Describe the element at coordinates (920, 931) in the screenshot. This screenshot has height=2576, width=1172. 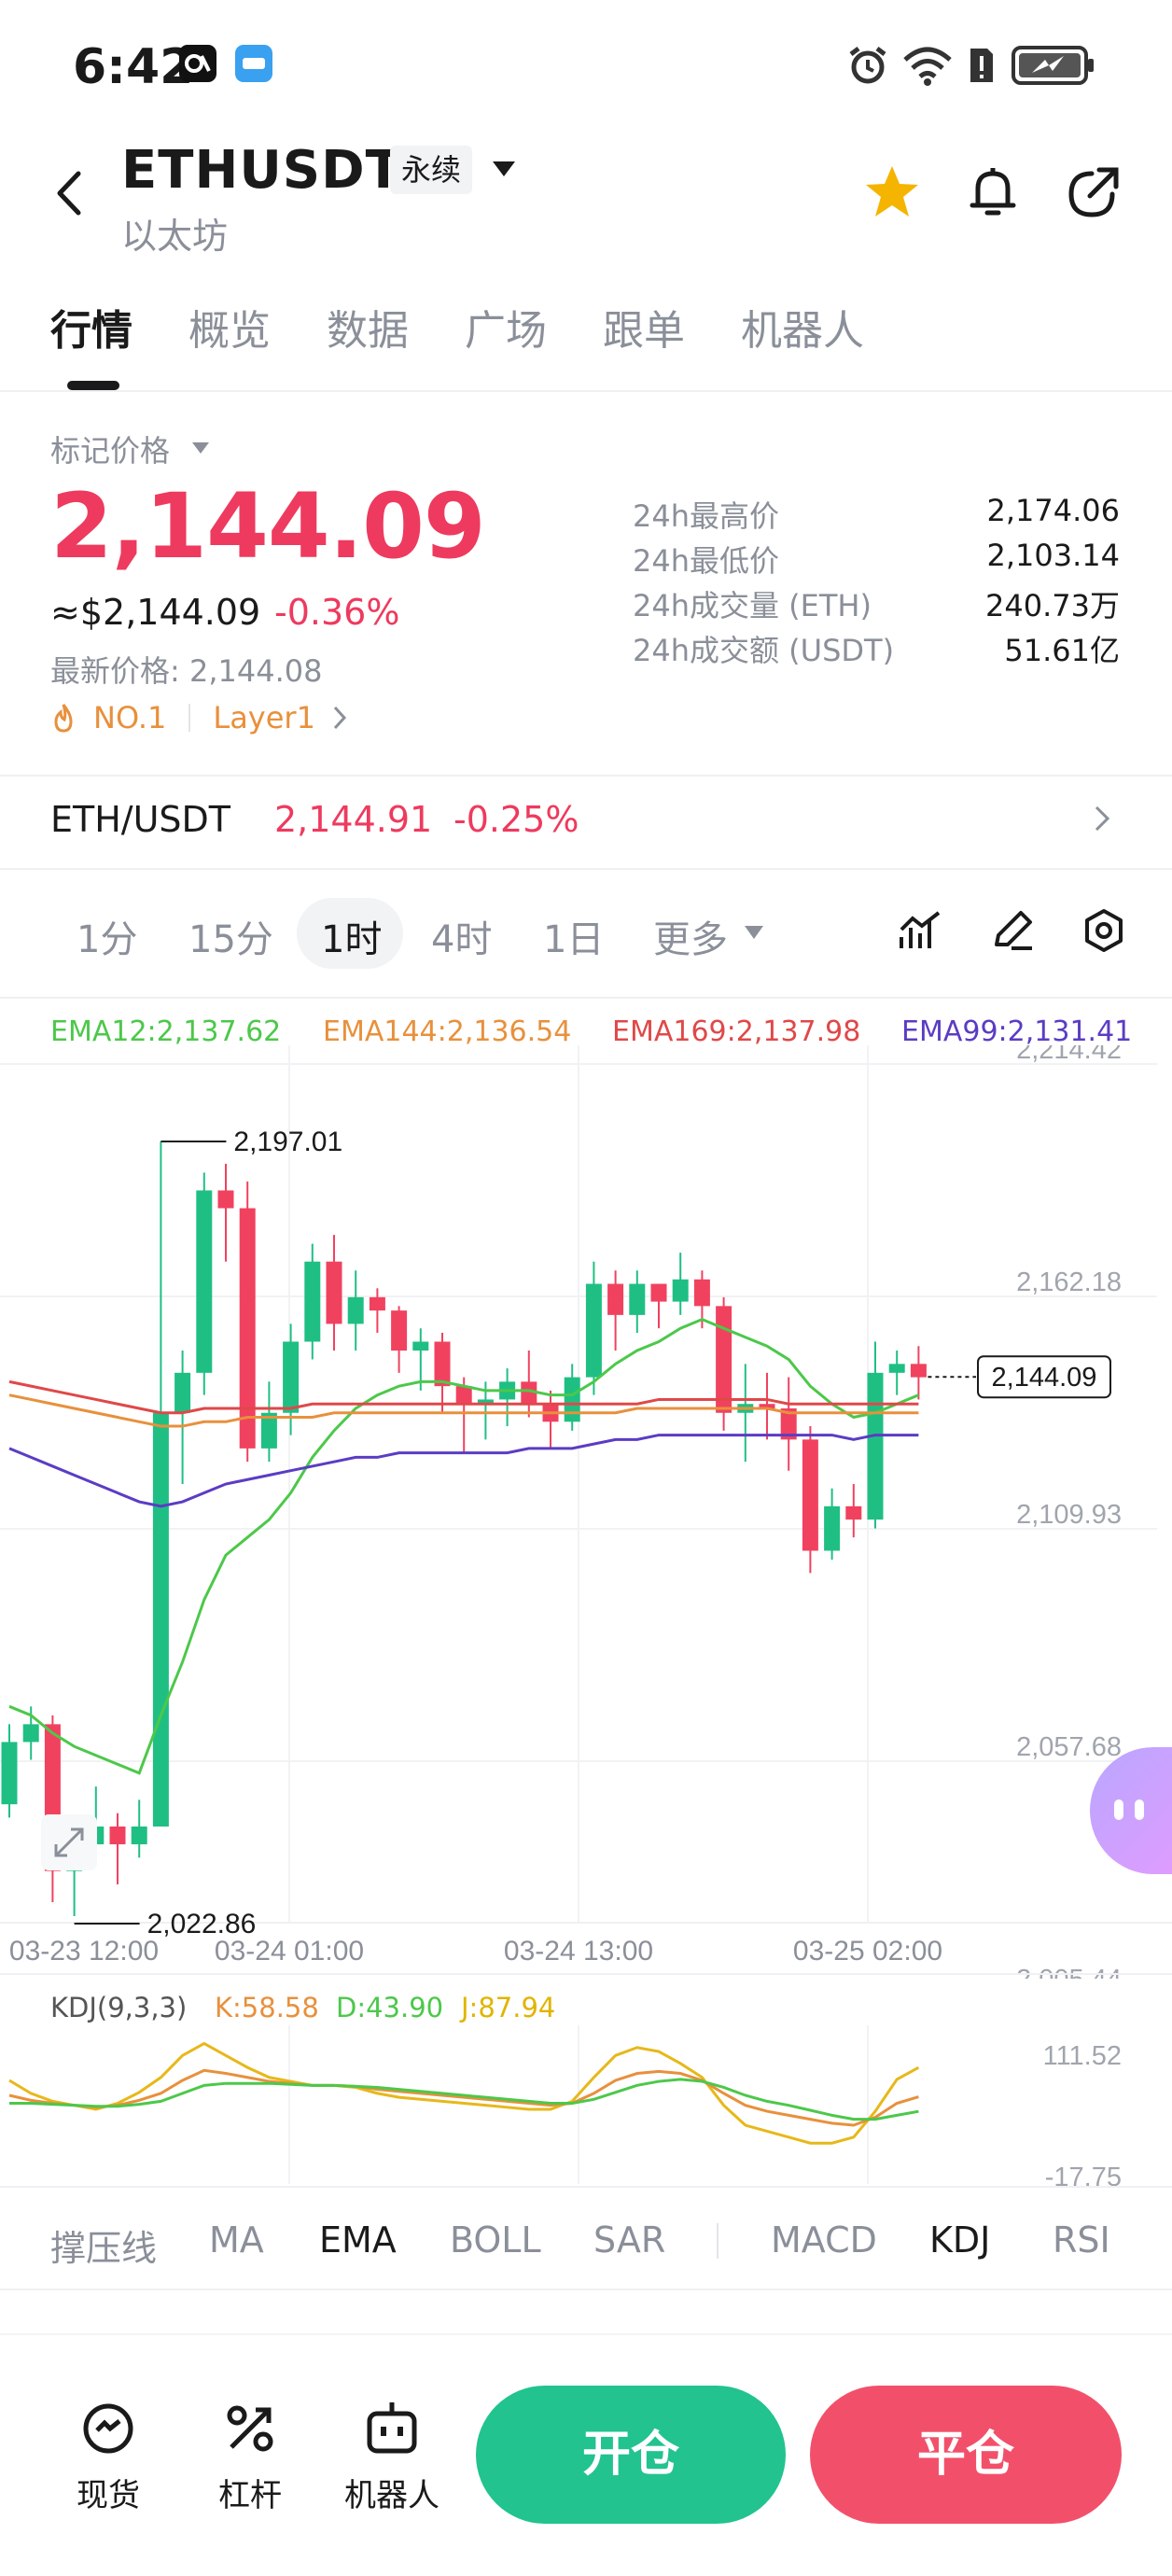
I see `indicator-settings-icon` at that location.